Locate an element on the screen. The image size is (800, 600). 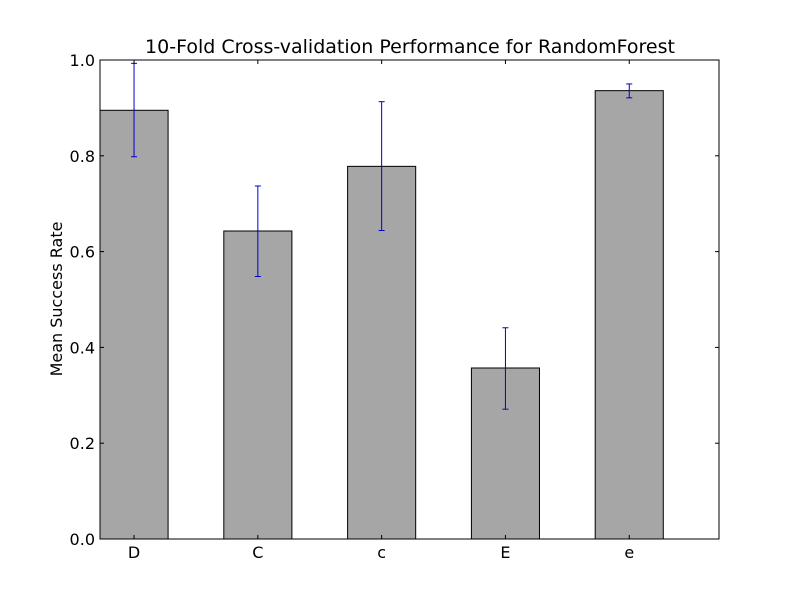
y-tick-label: 0.8 is located at coordinates (82, 156).